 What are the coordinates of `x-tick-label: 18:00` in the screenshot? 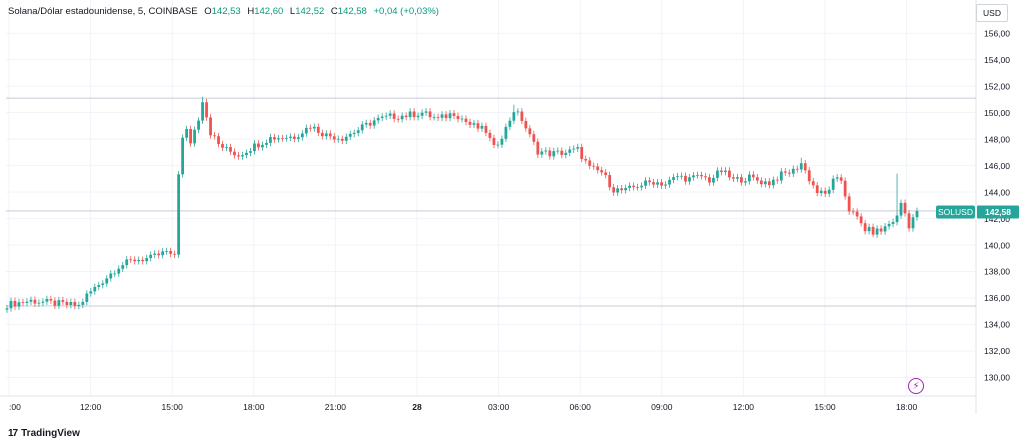 It's located at (254, 407).